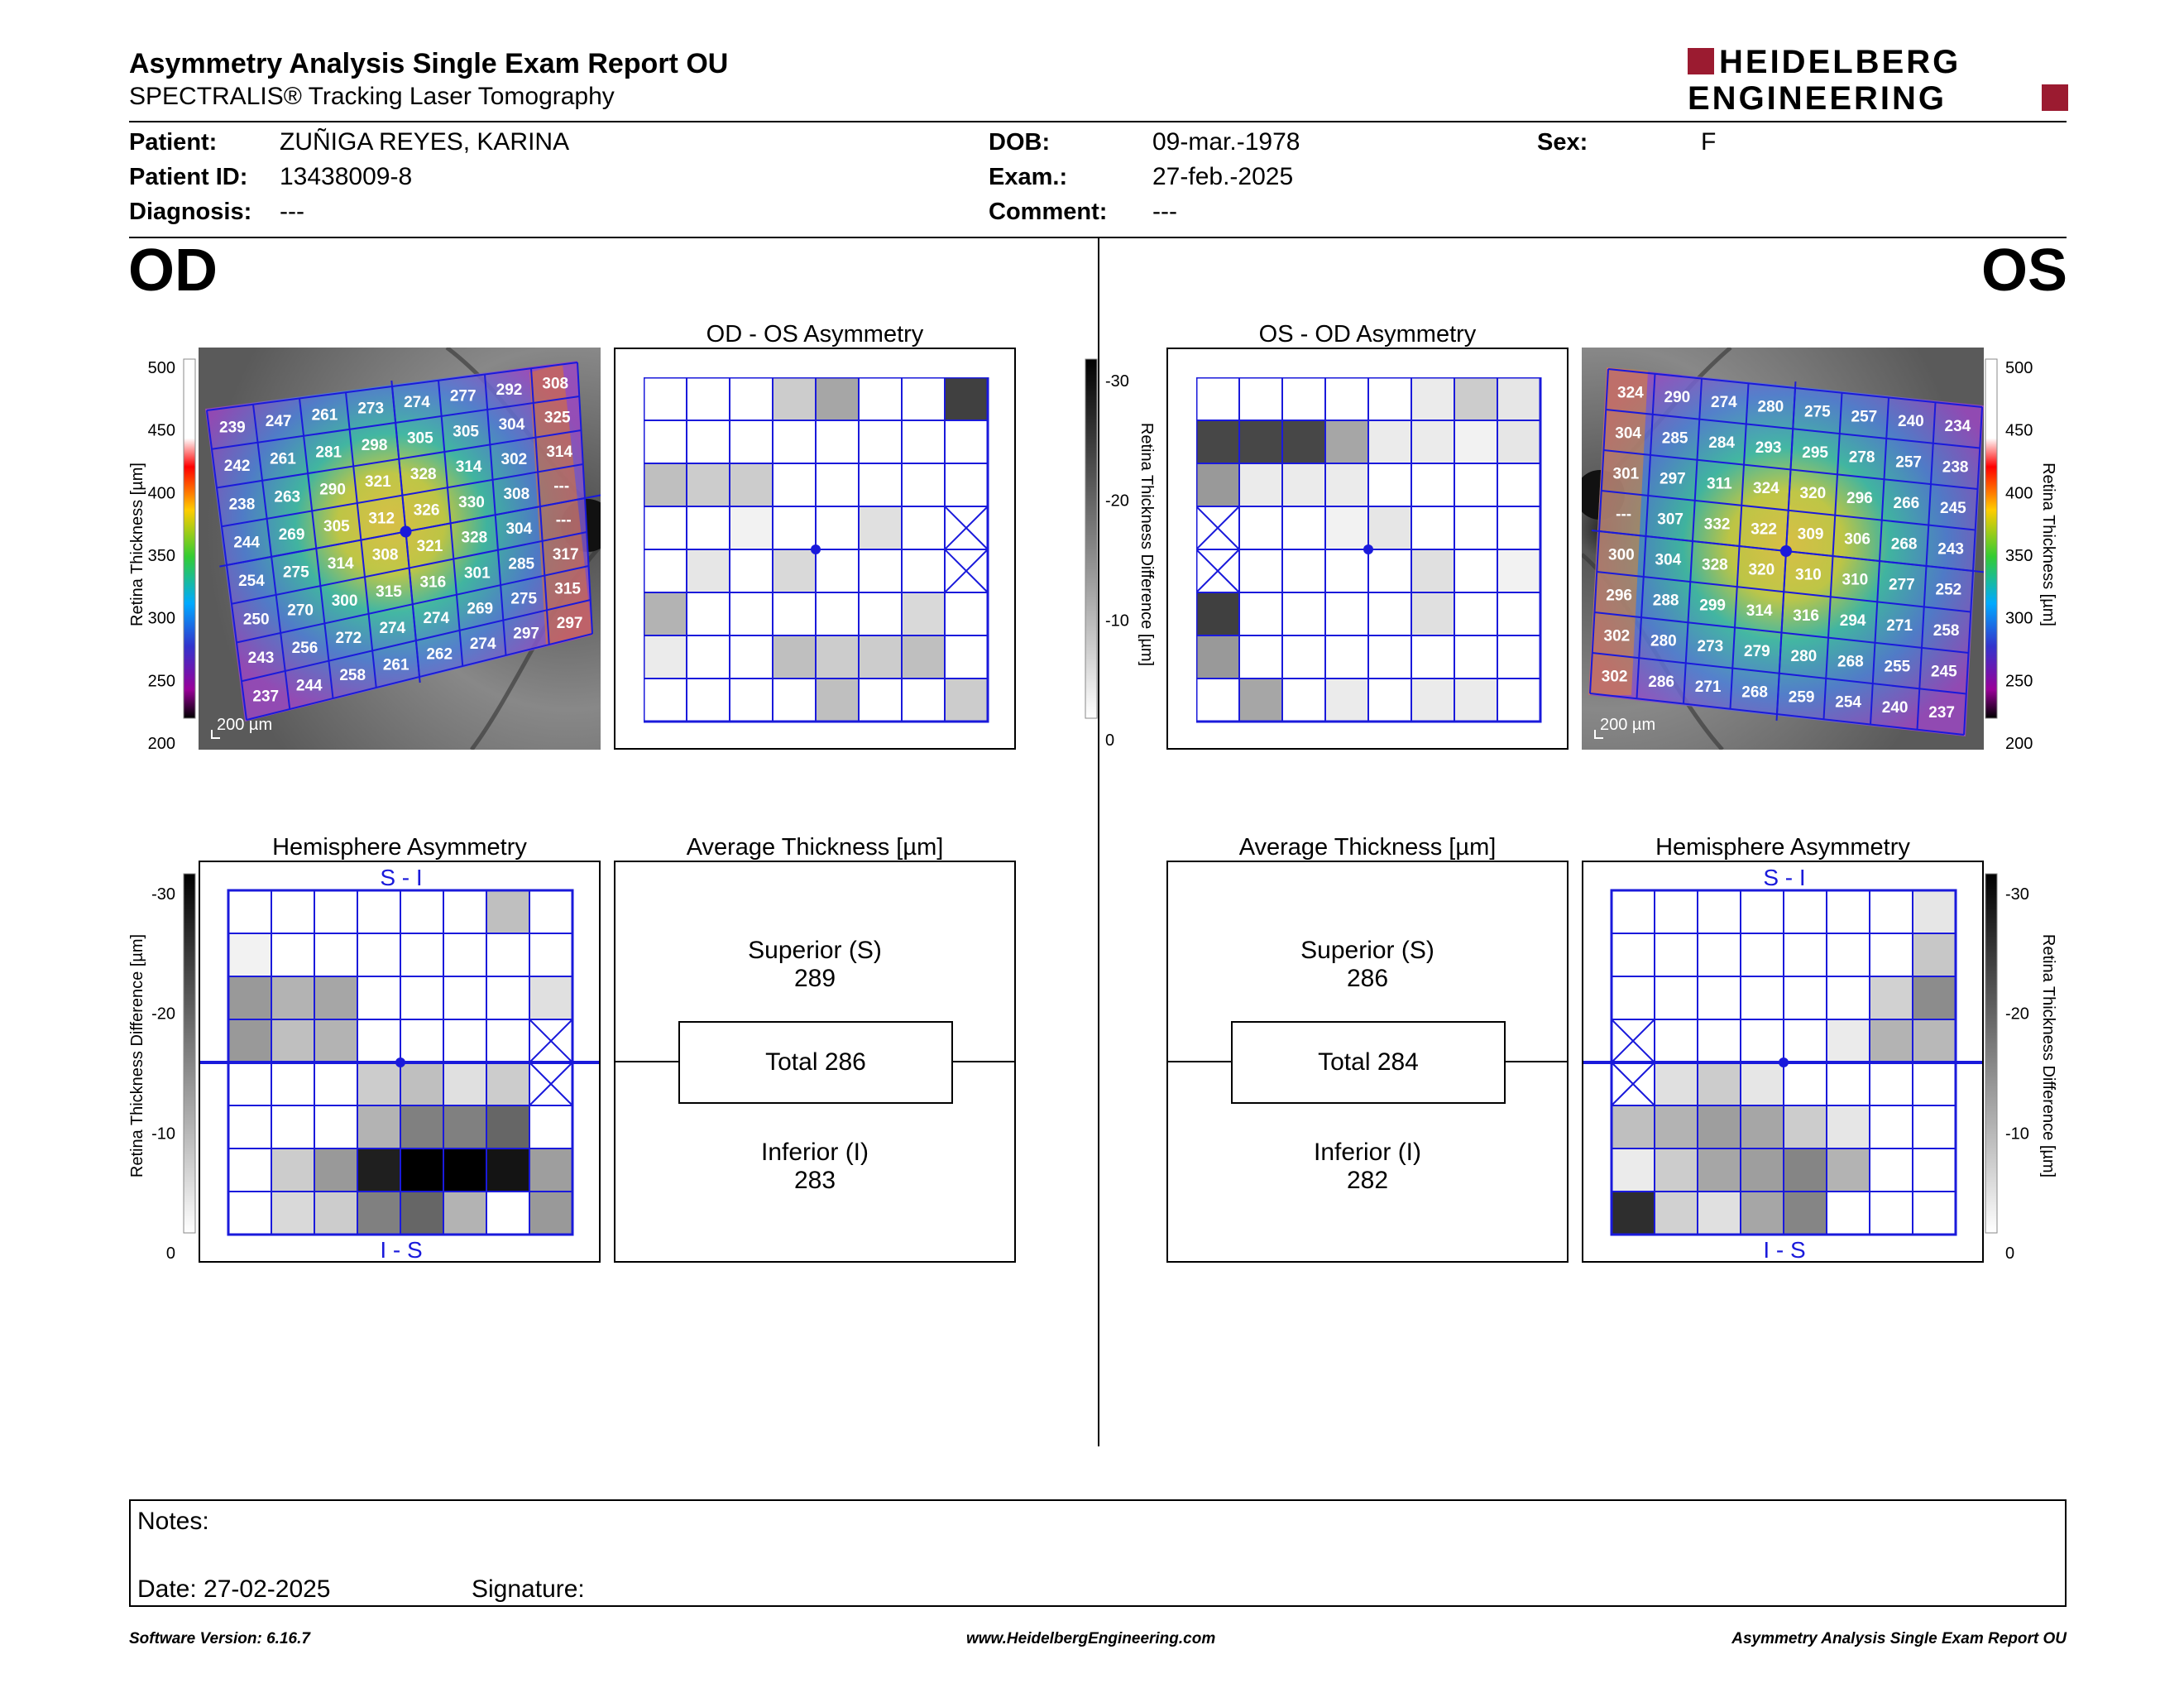 The height and width of the screenshot is (1688, 2184). I want to click on od-thickness-value: 277, so click(463, 396).